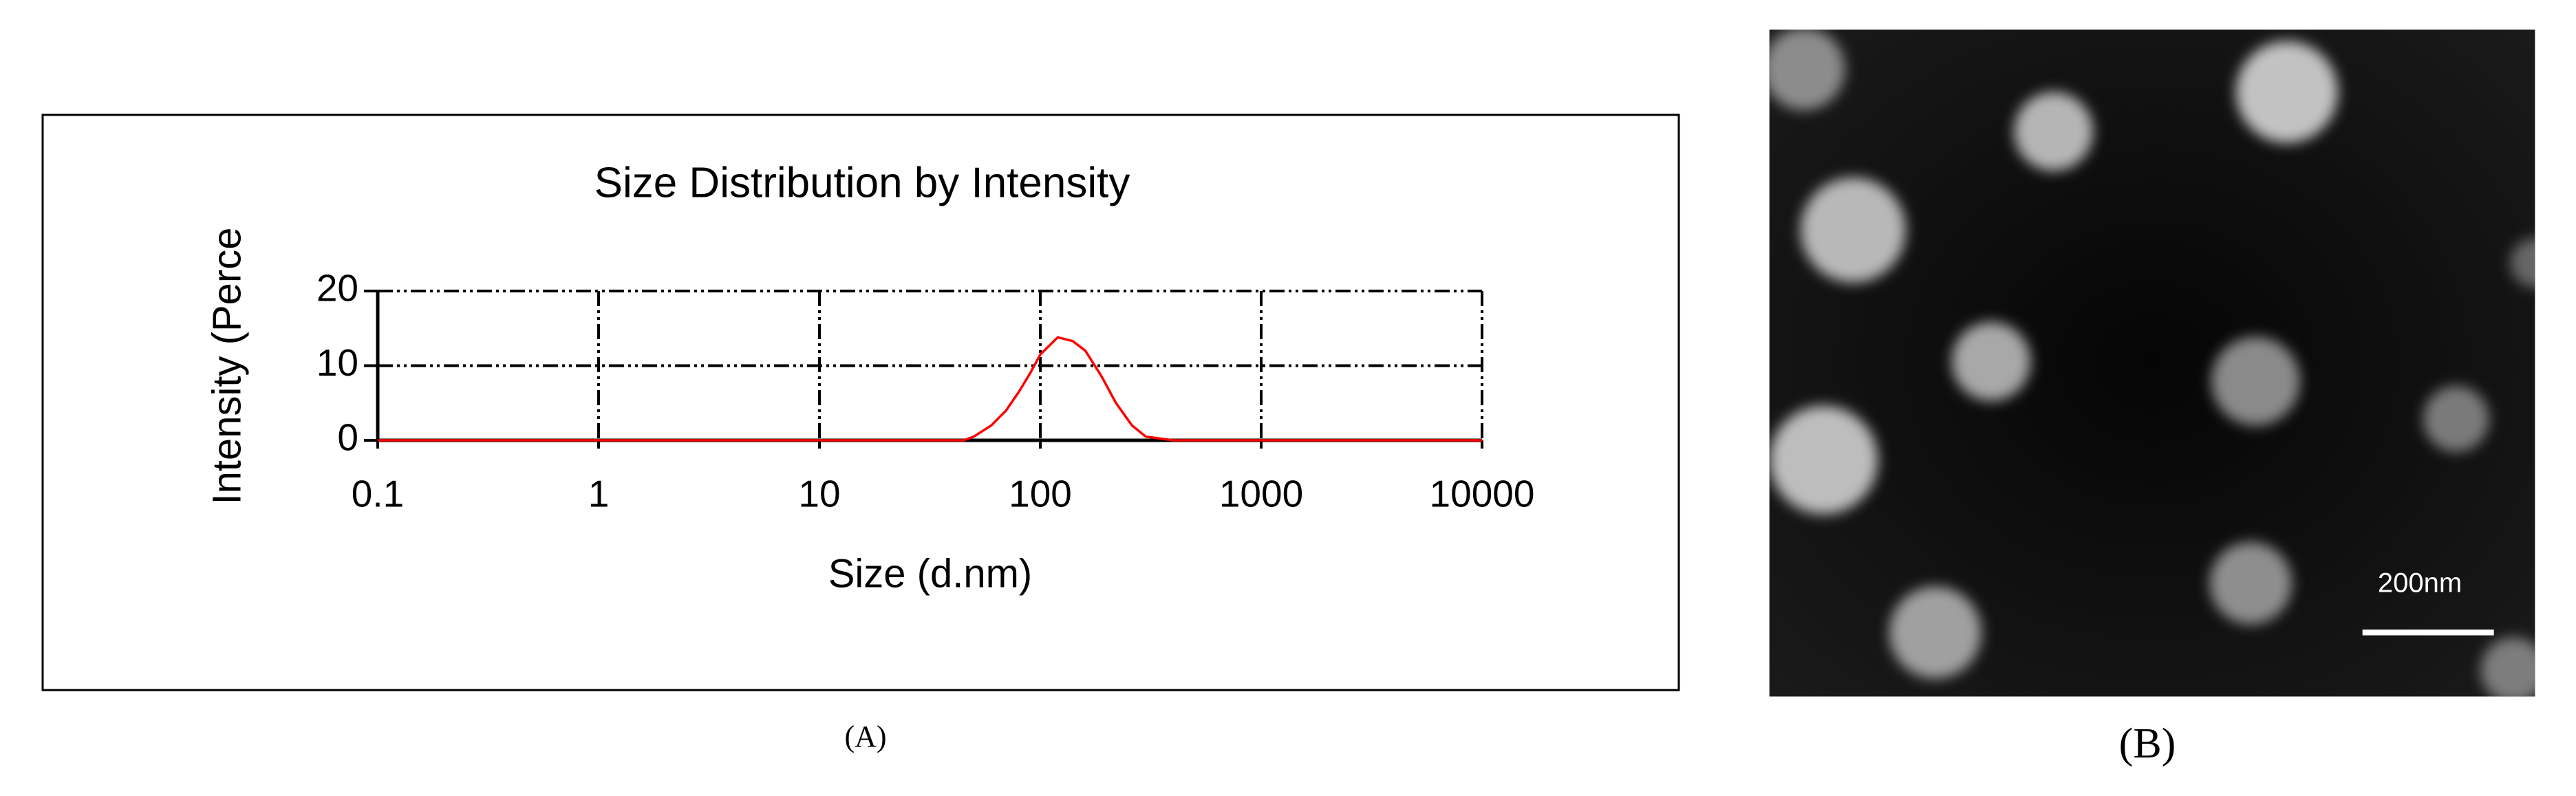 Image resolution: width=2576 pixels, height=796 pixels. I want to click on x-tick-label: 1, so click(599, 494).